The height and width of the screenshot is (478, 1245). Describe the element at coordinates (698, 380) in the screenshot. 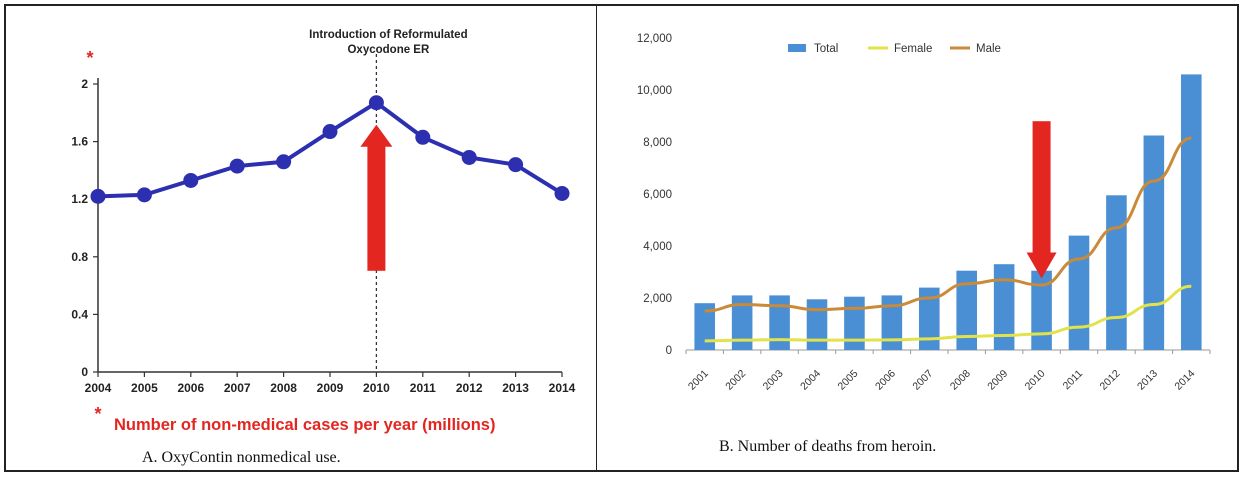

I see `x-tick-label: 2001` at that location.